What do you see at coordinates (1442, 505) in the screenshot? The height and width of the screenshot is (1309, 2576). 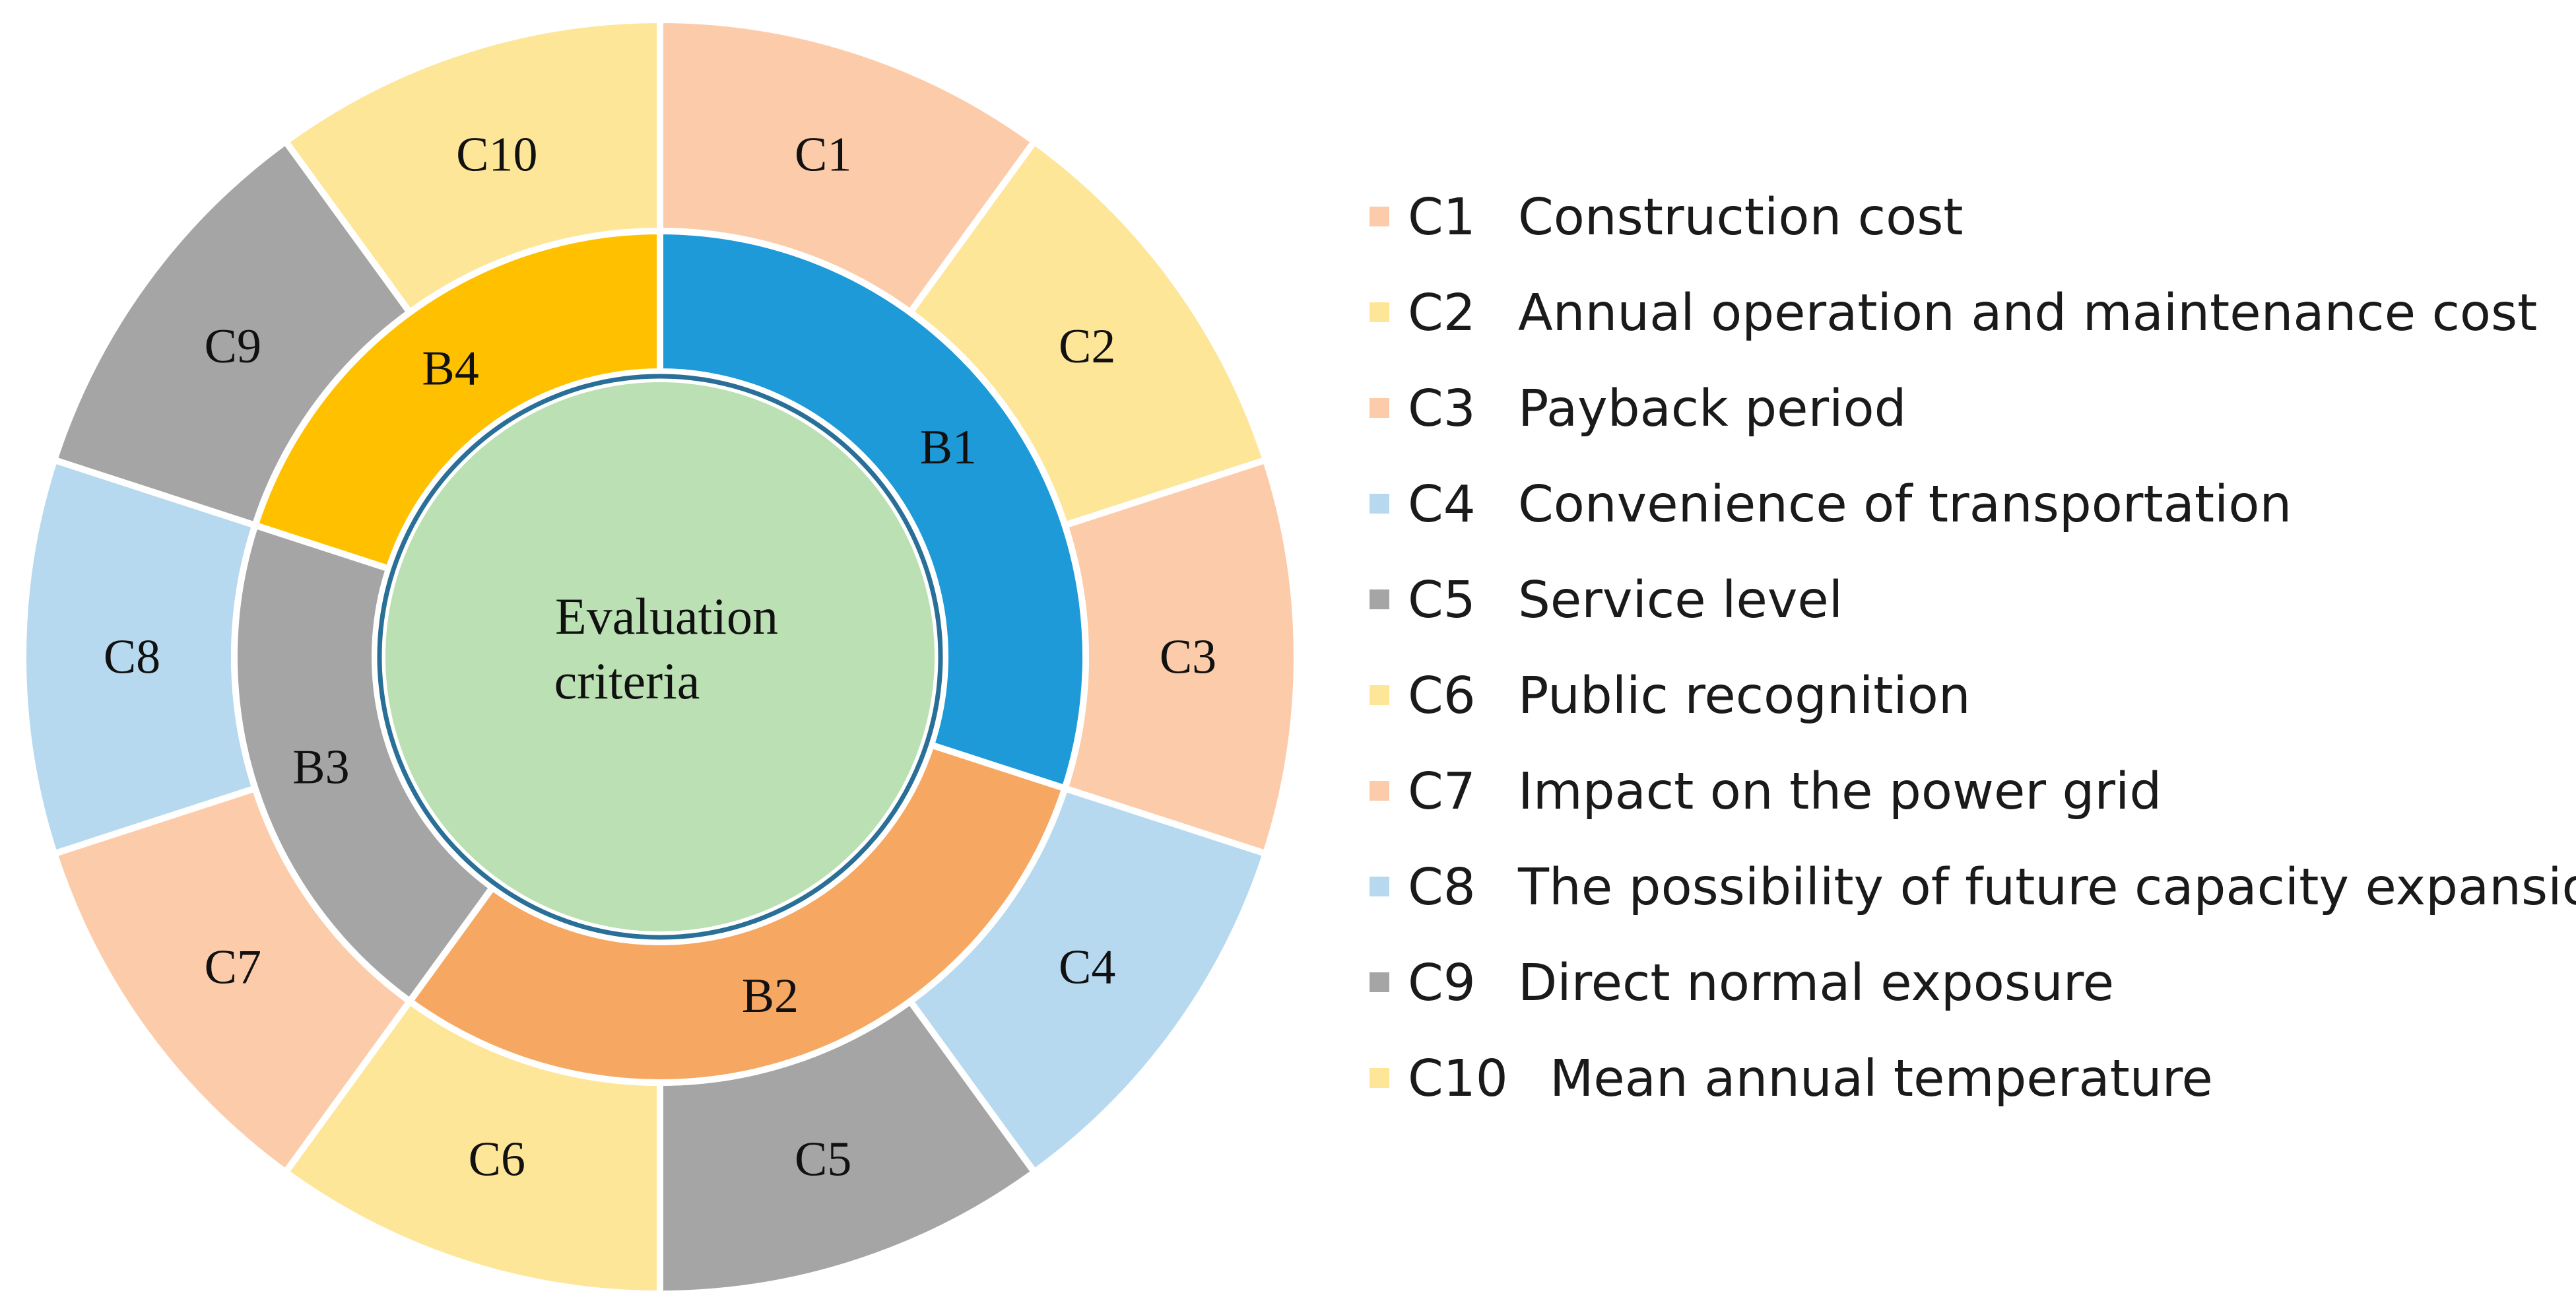 I see `legend-code: C4` at bounding box center [1442, 505].